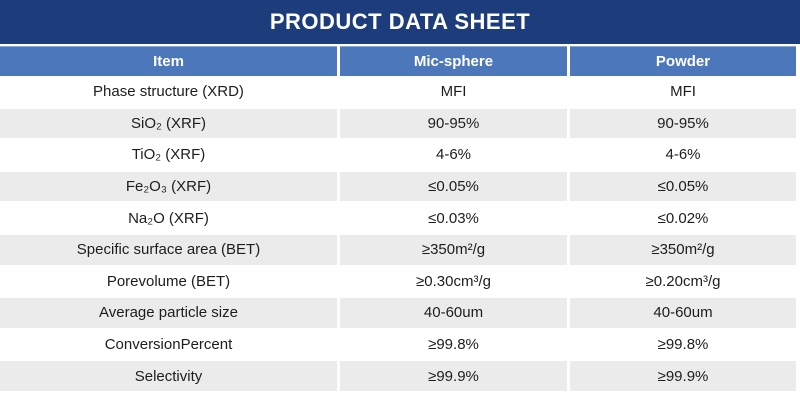 The width and height of the screenshot is (800, 400). Describe the element at coordinates (398, 282) in the screenshot. I see `table-row-porevolume: Porevolume (BET) ≥0.30cm³/g ≥0.20cm³/g` at that location.